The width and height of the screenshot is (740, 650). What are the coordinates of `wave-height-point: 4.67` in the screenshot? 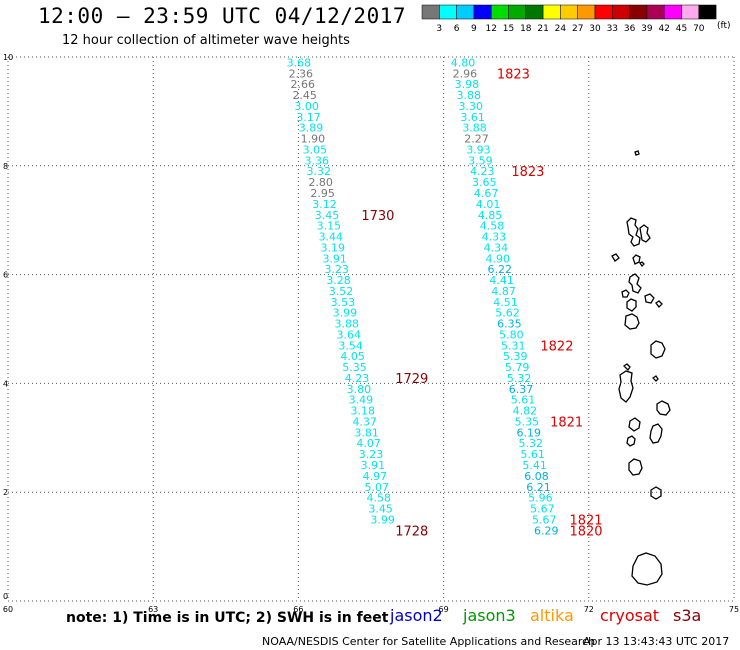 It's located at (486, 193).